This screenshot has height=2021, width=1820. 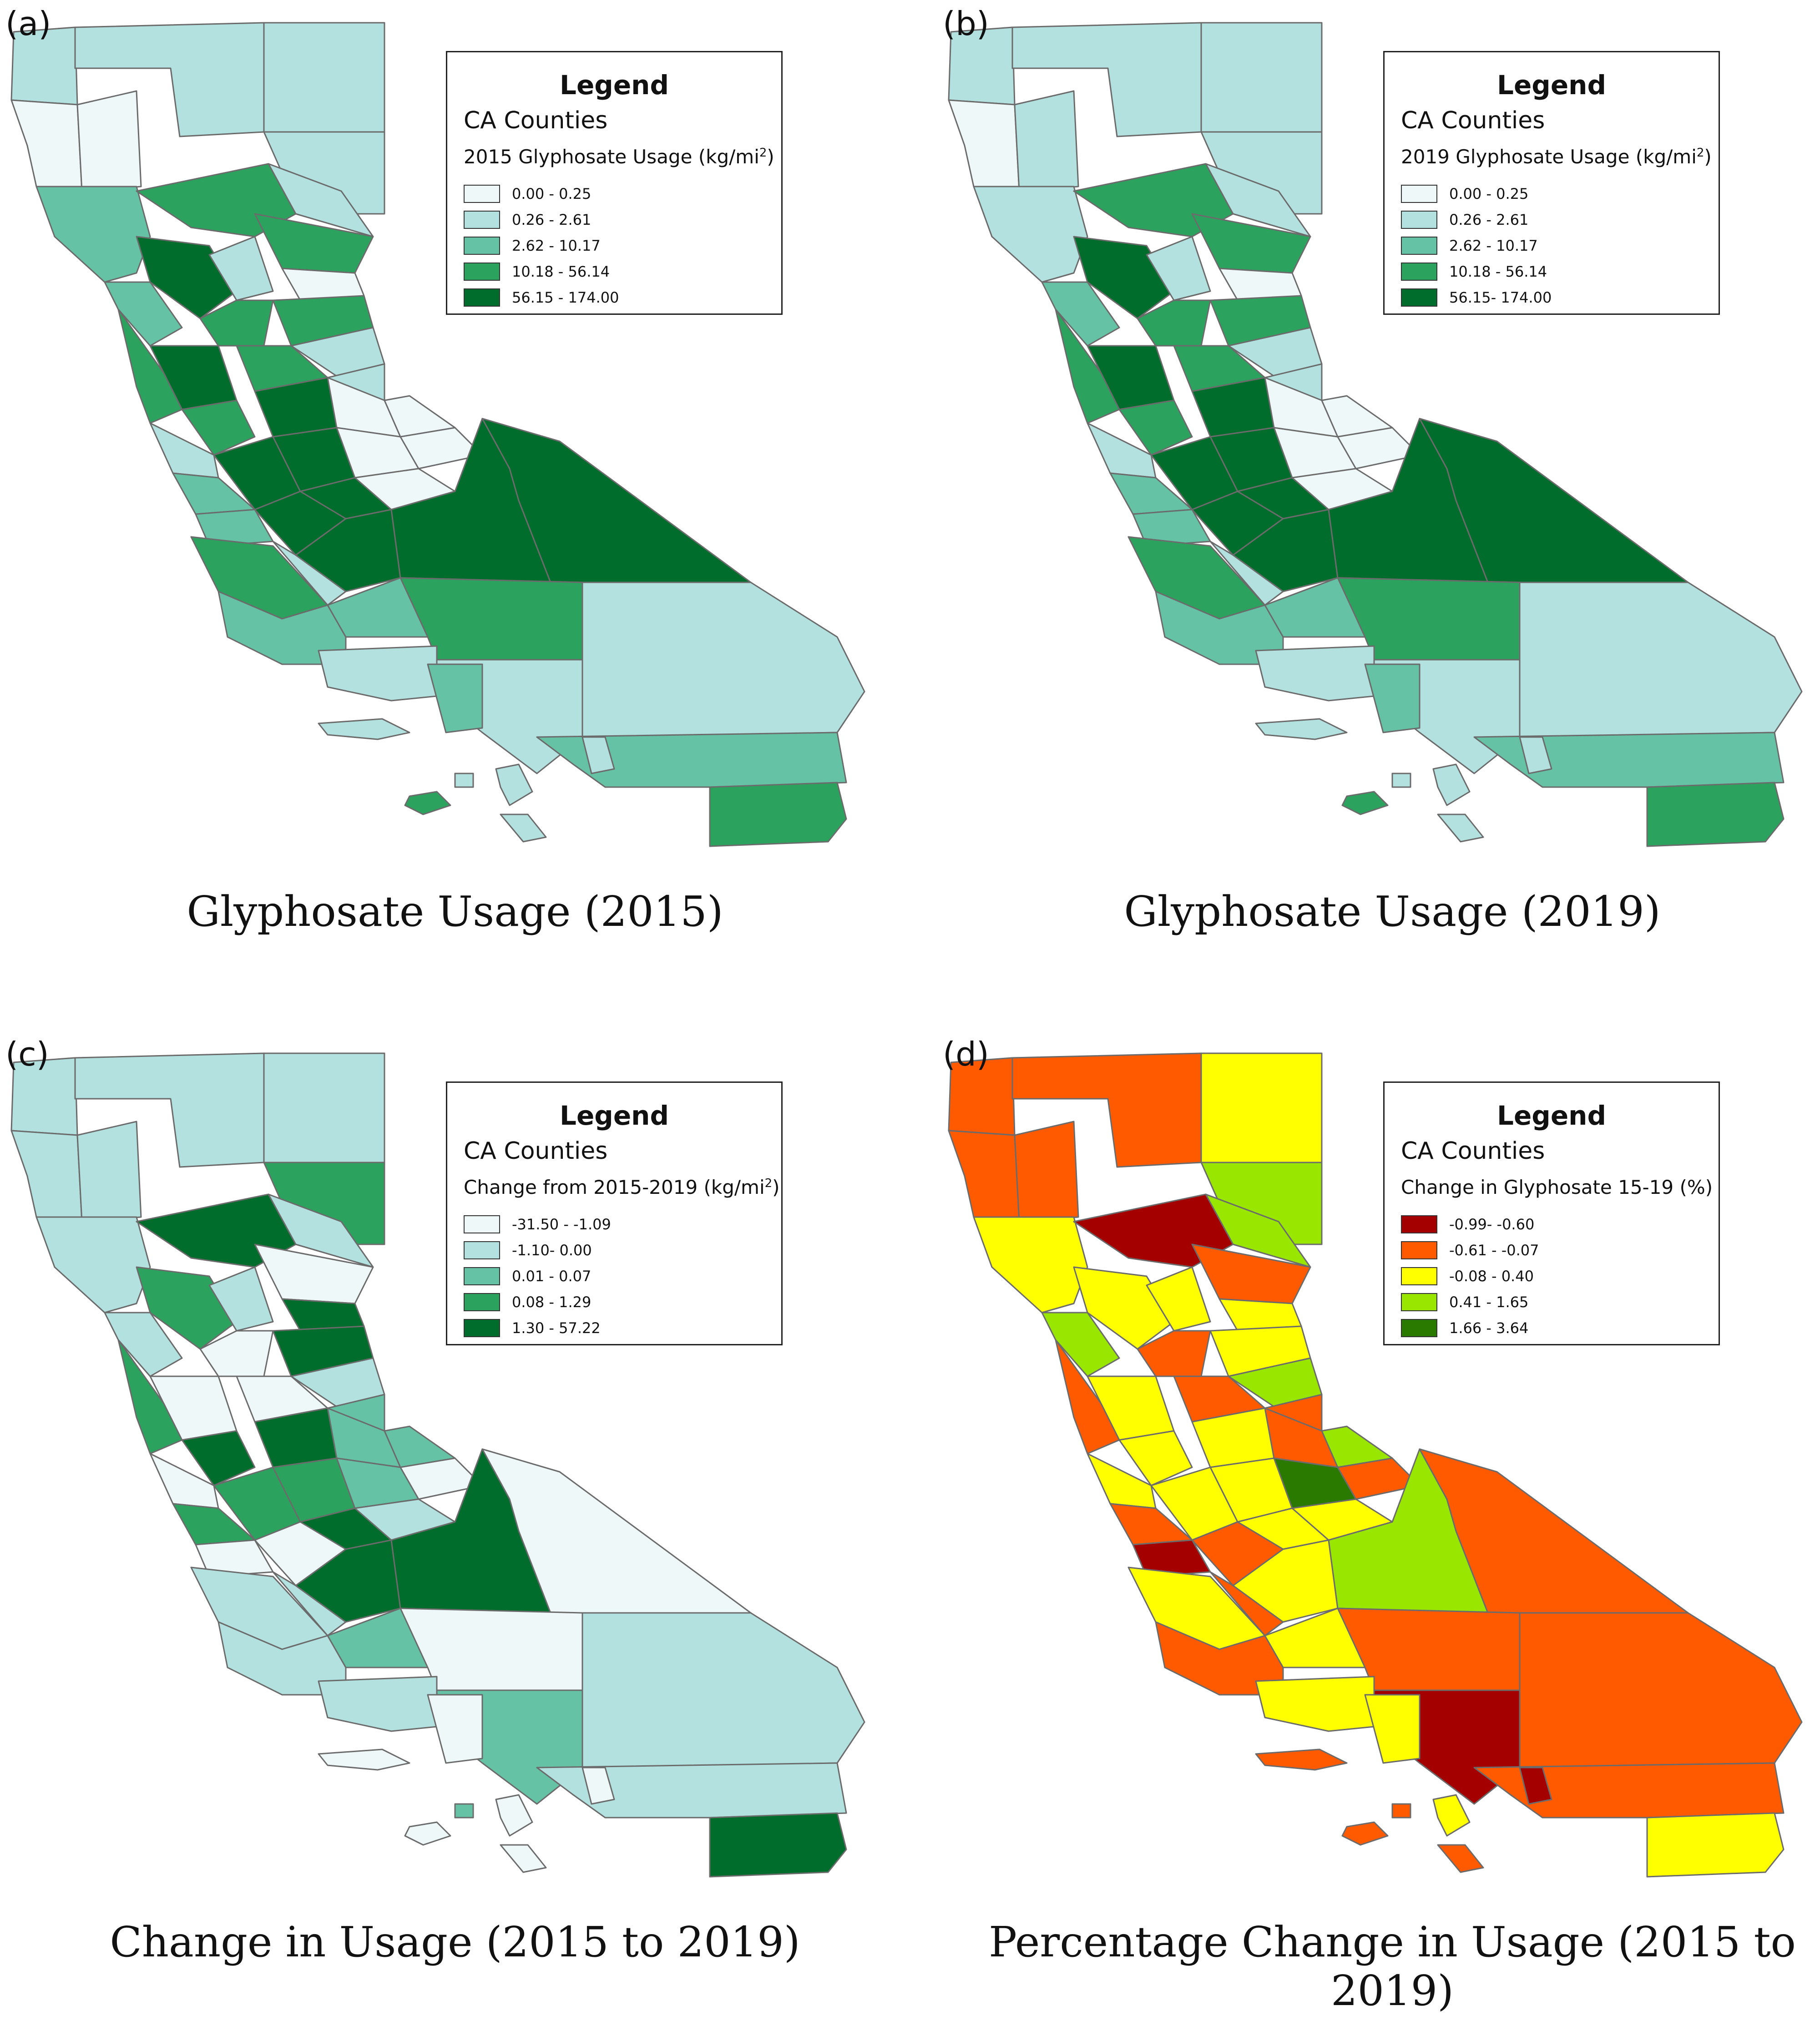 I want to click on panel-letter: (c), so click(x=27, y=1054).